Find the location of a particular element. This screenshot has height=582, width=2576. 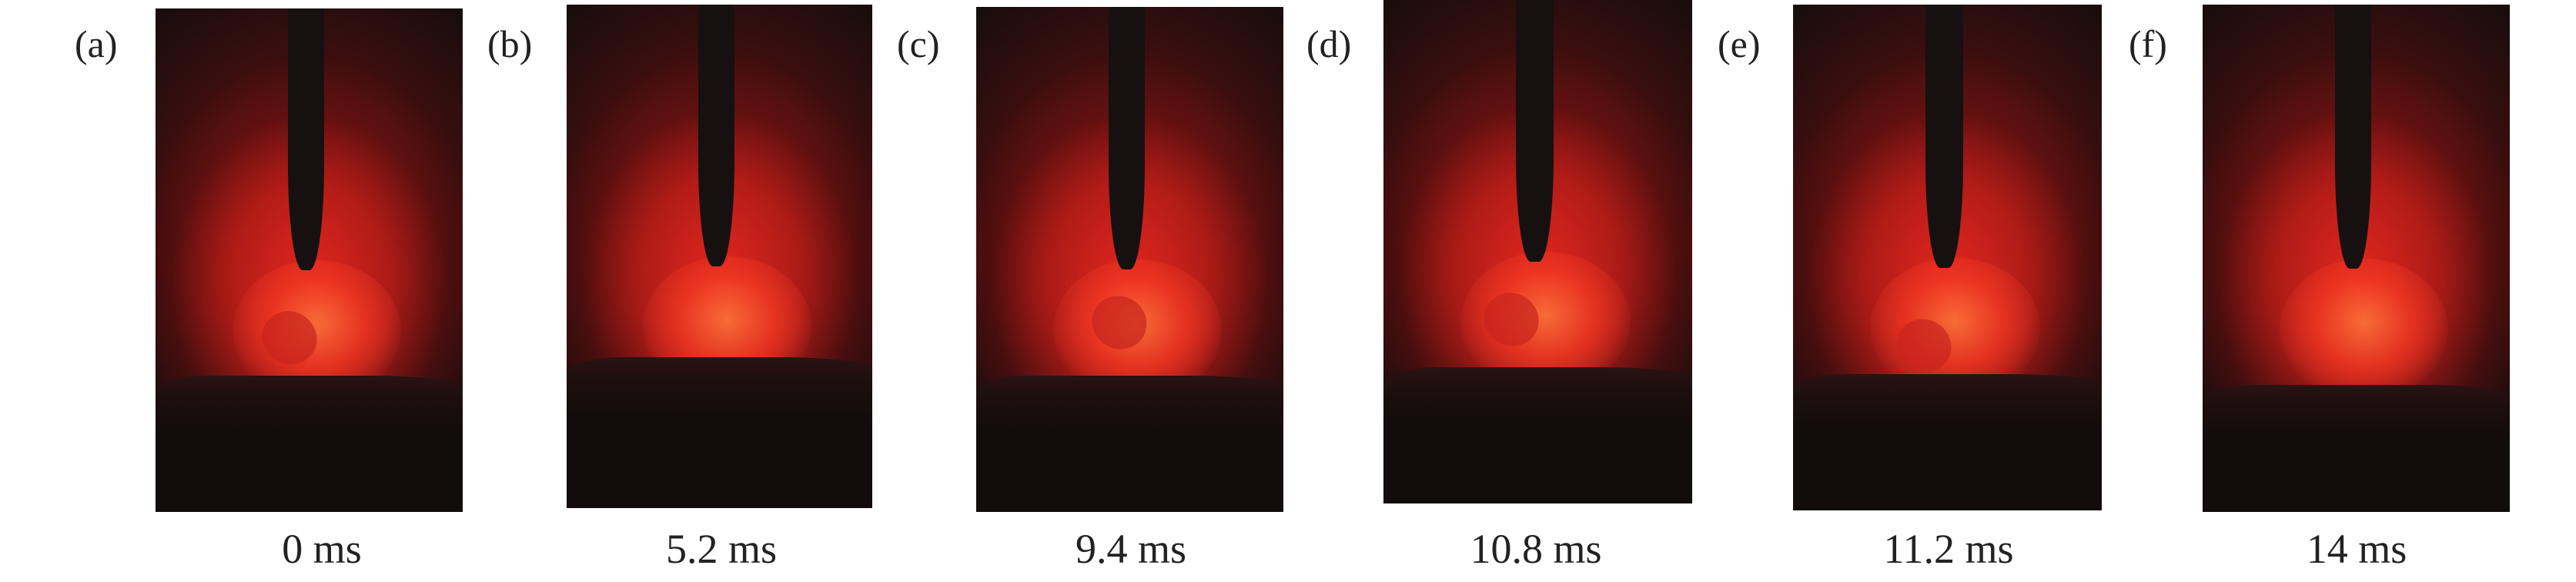

image-panel-c is located at coordinates (1129, 260).